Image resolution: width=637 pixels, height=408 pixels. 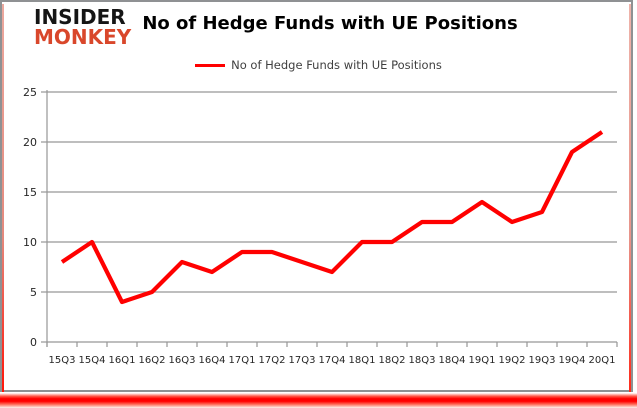 What do you see at coordinates (33, 292) in the screenshot?
I see `y-axis-label: 5` at bounding box center [33, 292].